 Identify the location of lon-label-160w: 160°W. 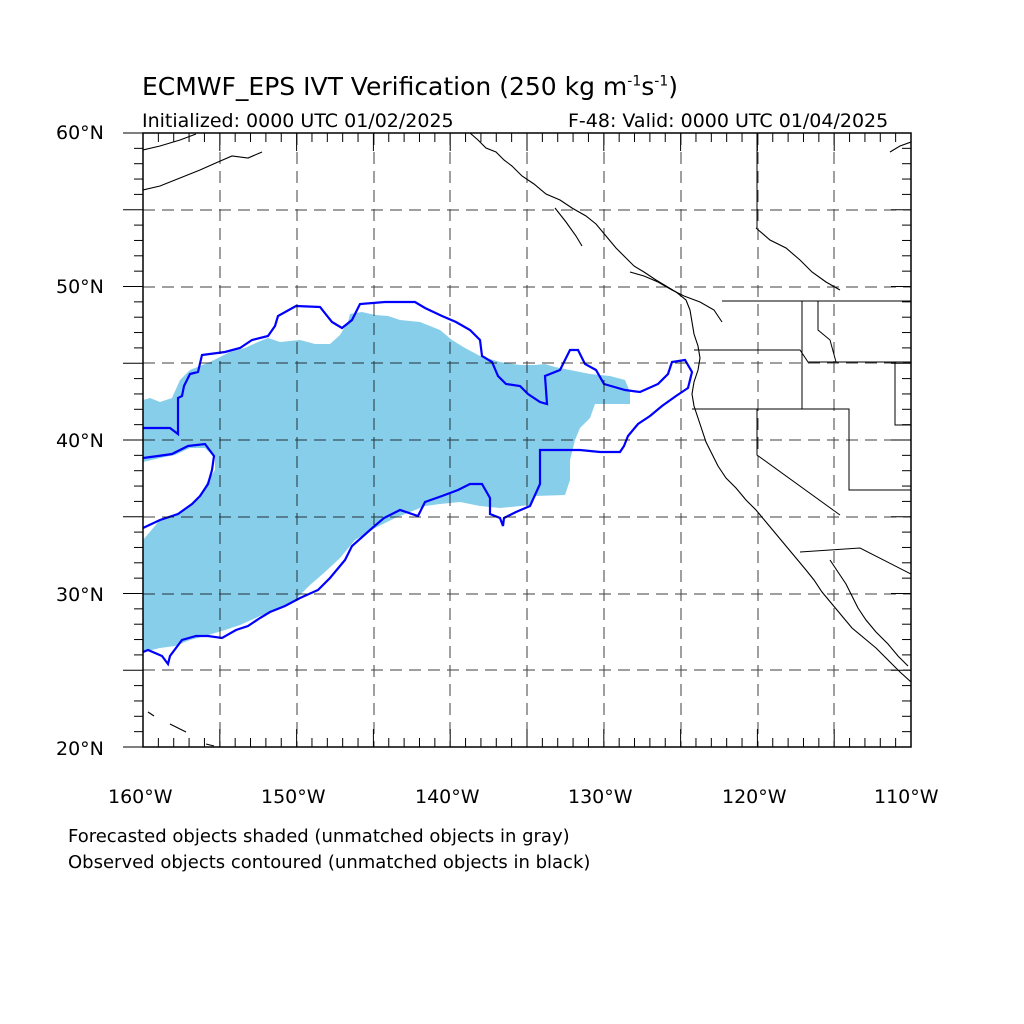
(140, 797).